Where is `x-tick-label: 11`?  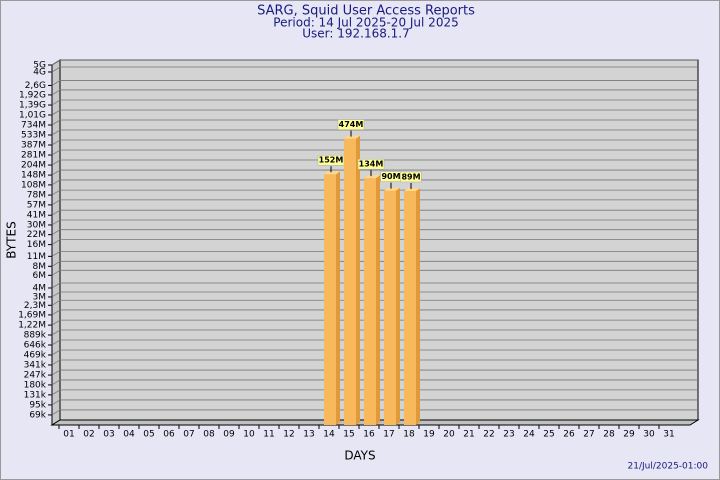 x-tick-label: 11 is located at coordinates (268, 435).